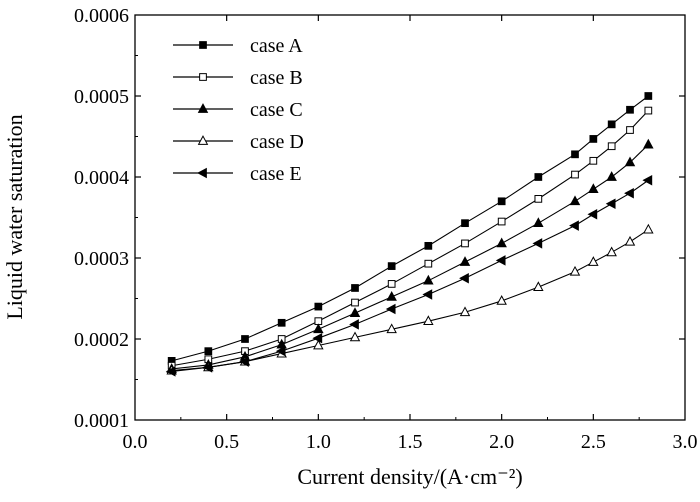  I want to click on legend-label: case C, so click(276, 110).